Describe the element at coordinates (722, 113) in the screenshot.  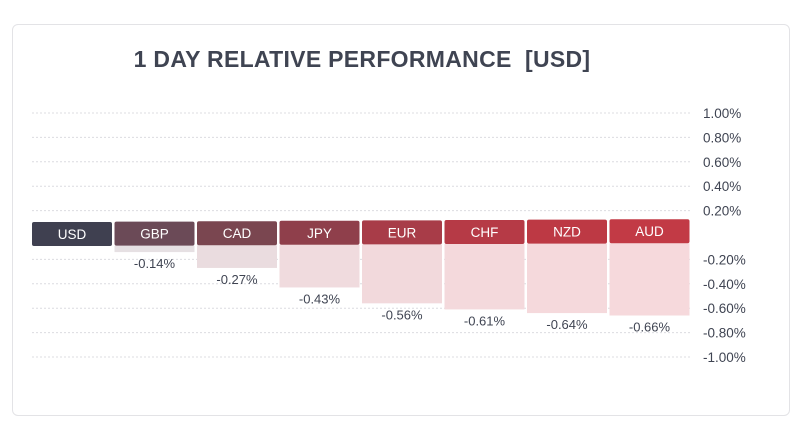
I see `y-tick-label: 1.00%` at that location.